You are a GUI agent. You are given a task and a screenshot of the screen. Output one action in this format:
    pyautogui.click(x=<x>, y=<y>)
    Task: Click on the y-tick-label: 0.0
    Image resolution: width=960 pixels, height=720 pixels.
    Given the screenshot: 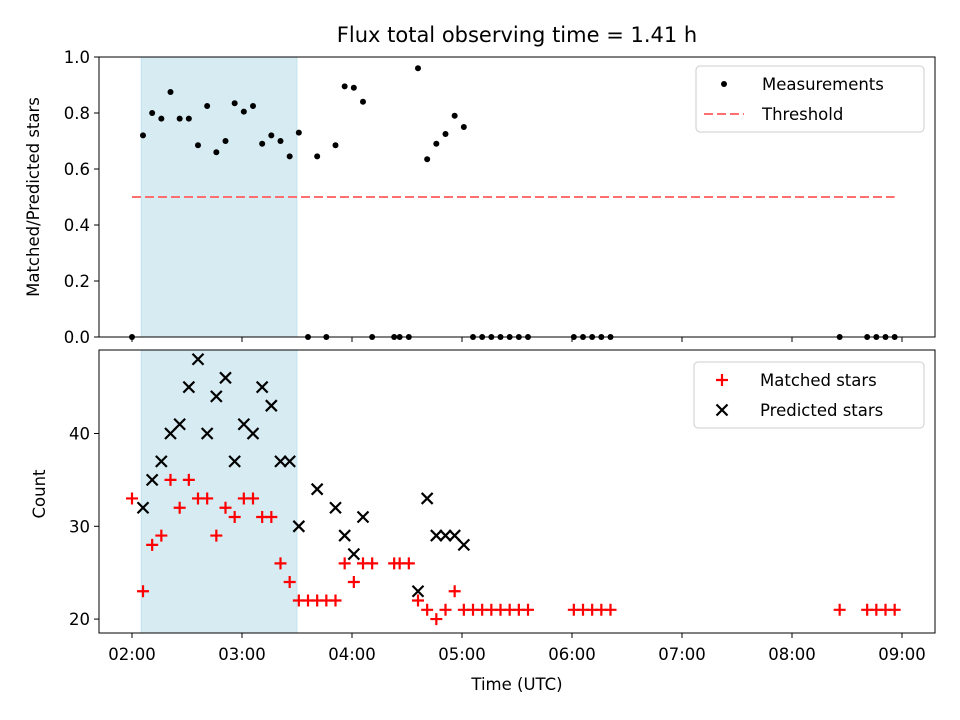 What is the action you would take?
    pyautogui.click(x=77, y=337)
    